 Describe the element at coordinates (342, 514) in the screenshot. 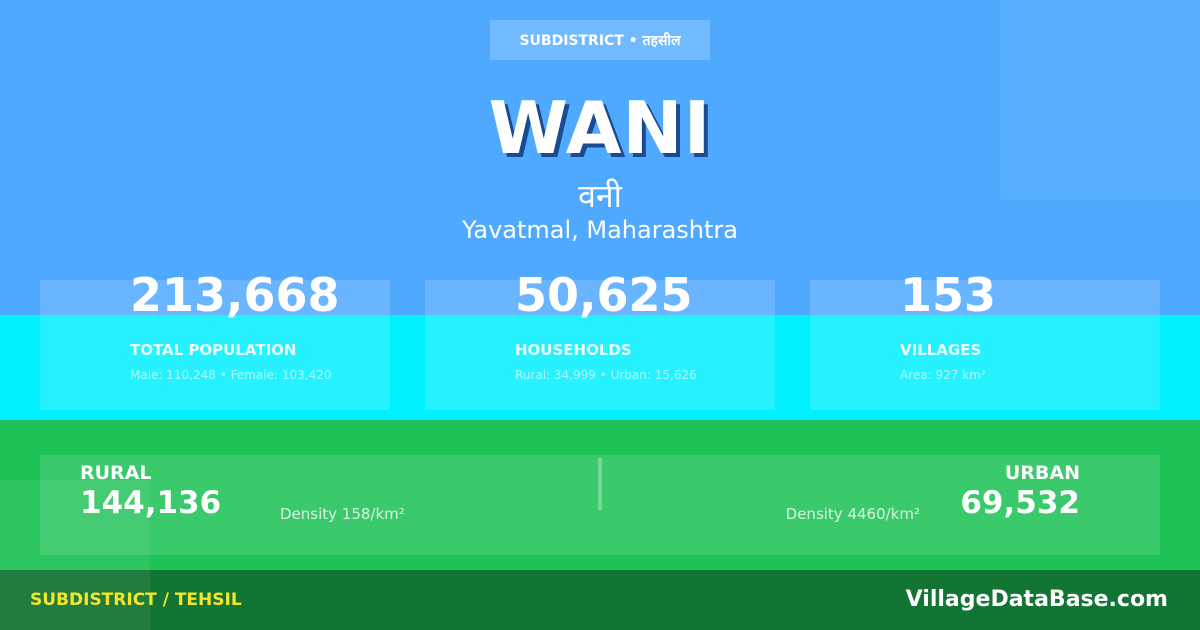

I see `rural-density: Density 158/km²` at that location.